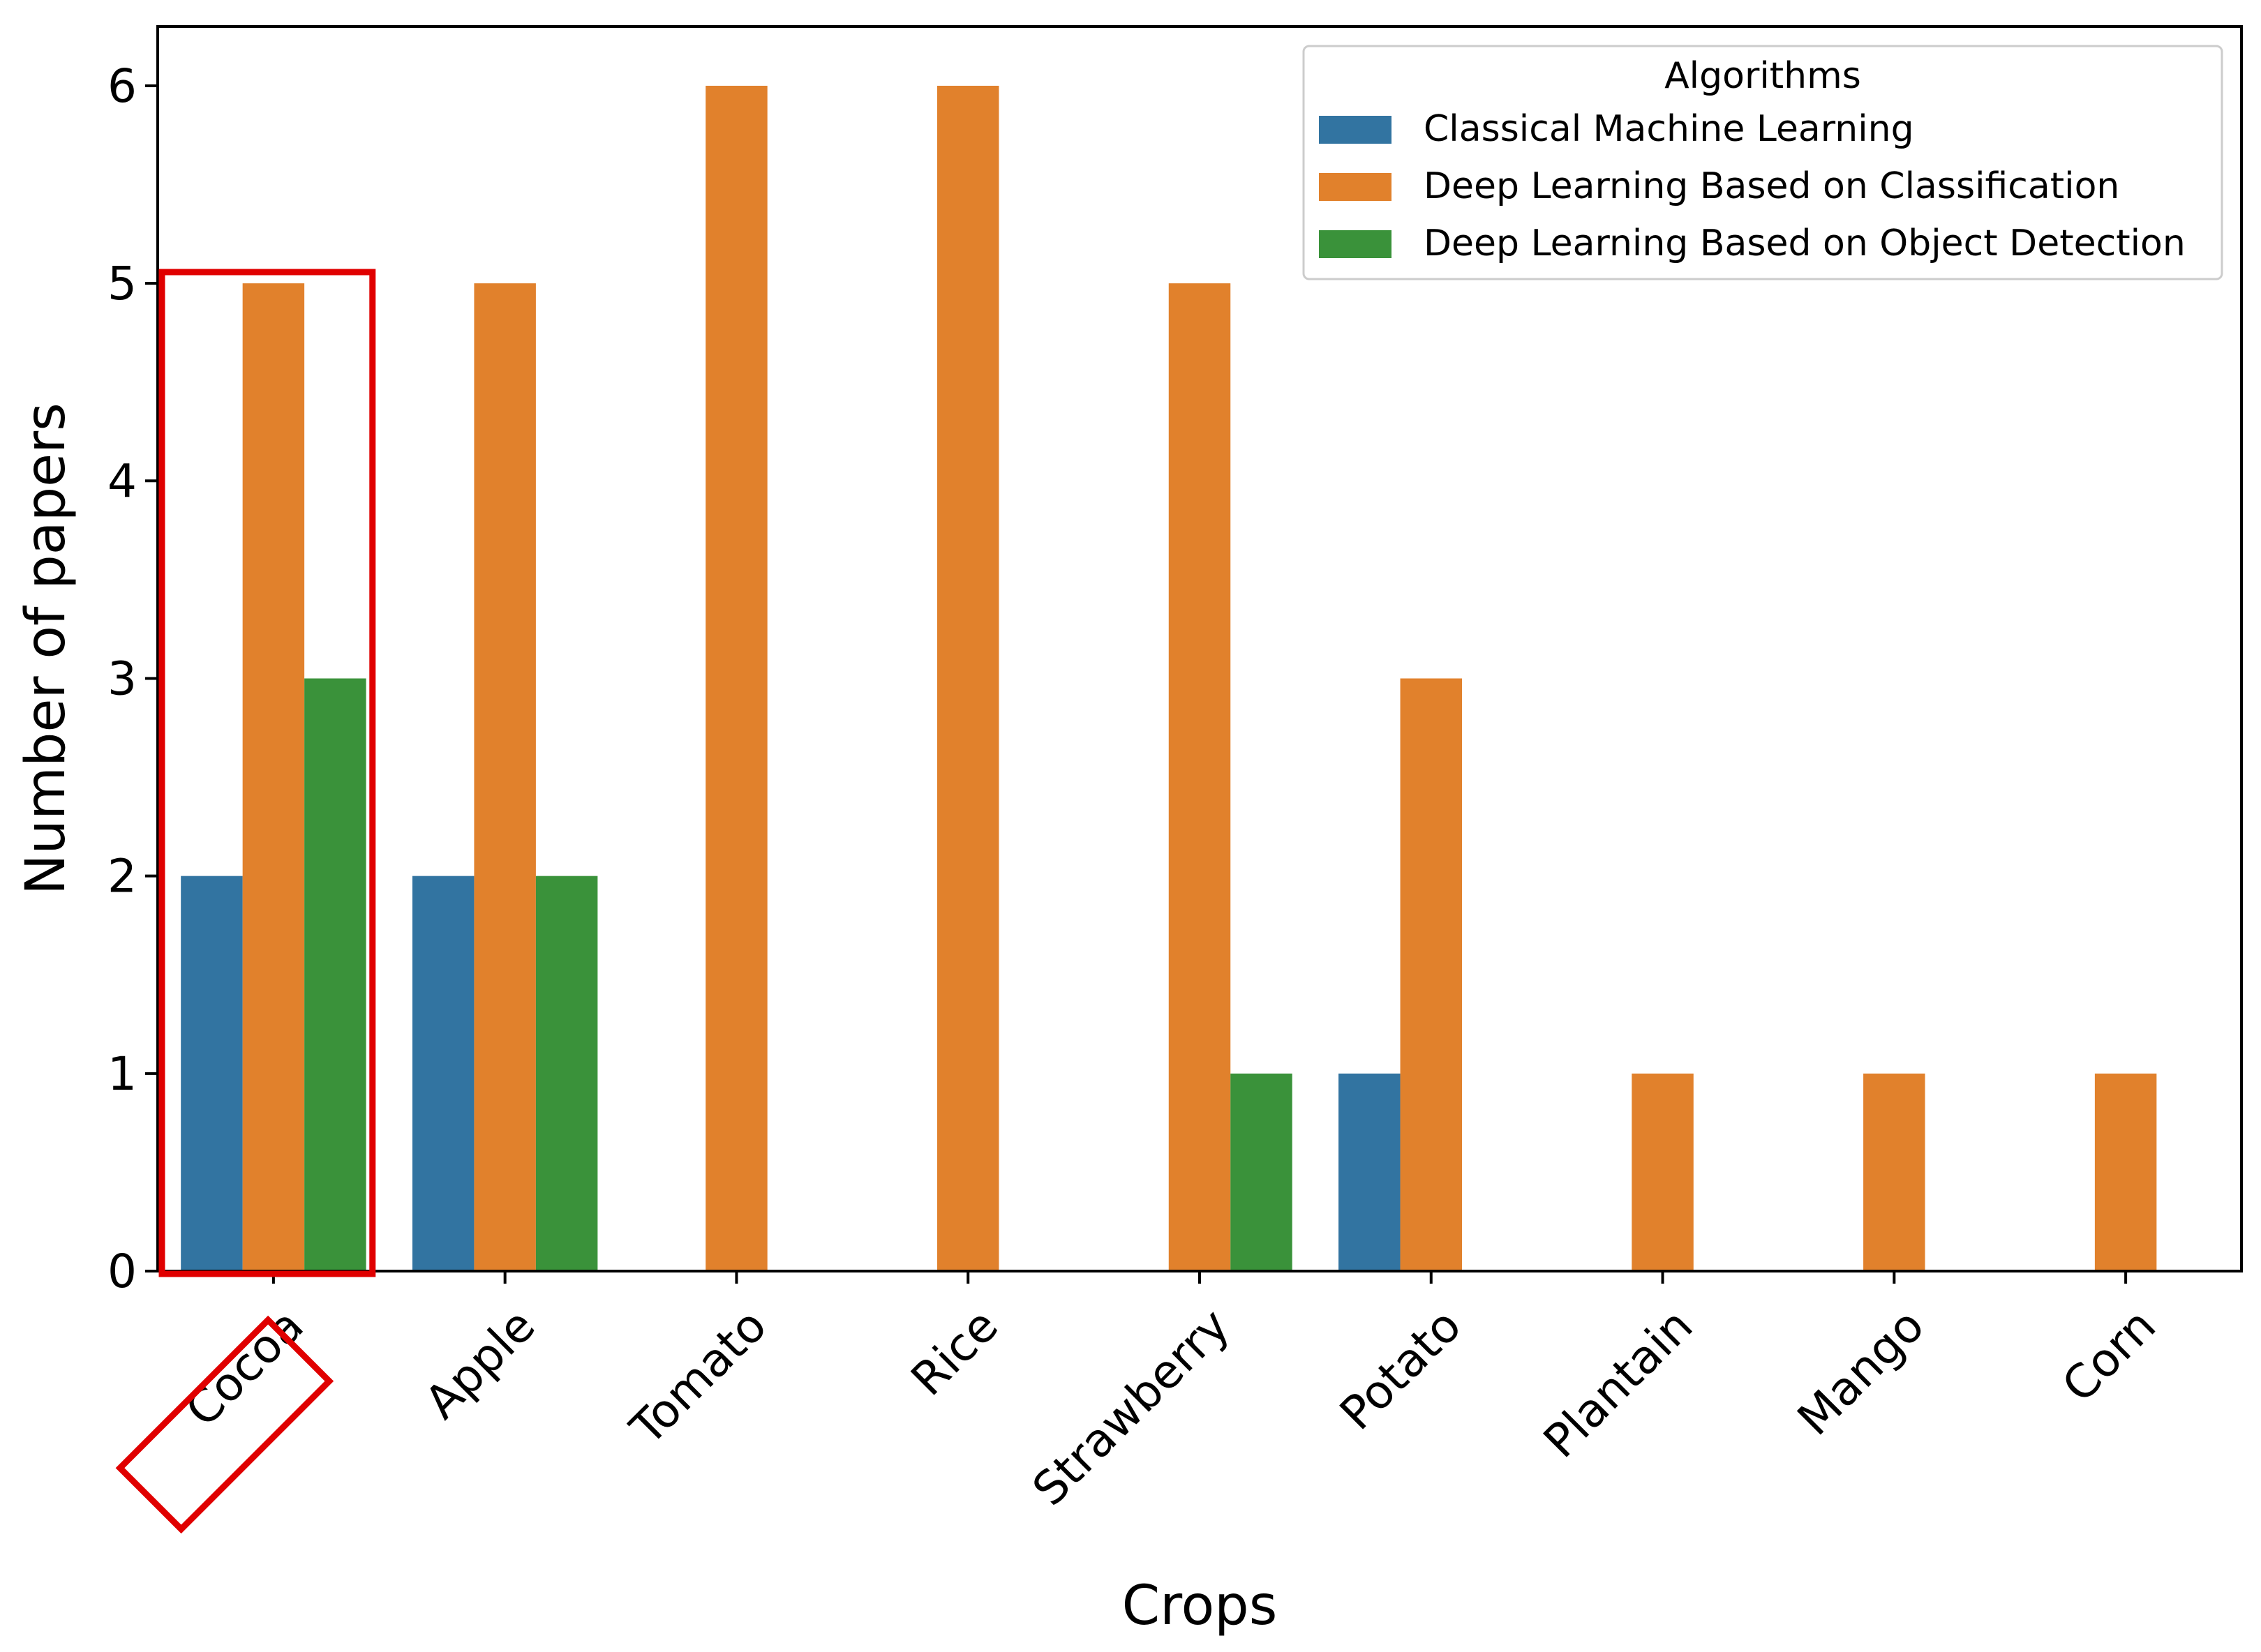  I want to click on y-tick-label: 0, so click(122, 1271).